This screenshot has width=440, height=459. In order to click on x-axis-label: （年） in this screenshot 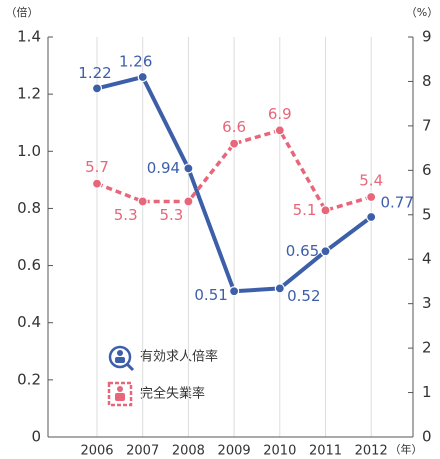, I will do `click(406, 449)`.